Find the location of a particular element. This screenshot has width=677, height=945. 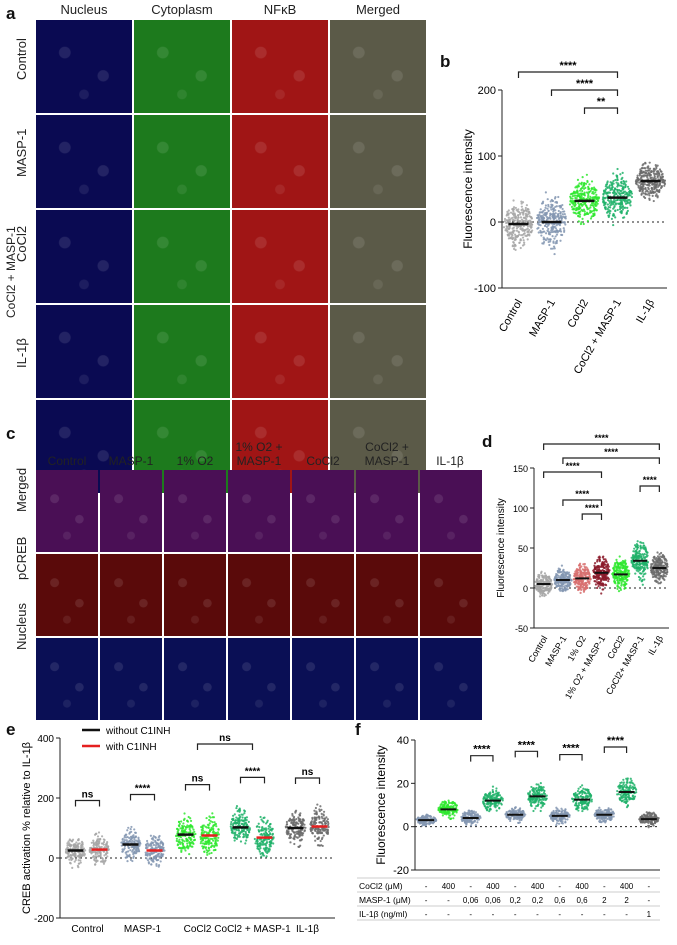

panel-label-c: c is located at coordinates (11, 433).